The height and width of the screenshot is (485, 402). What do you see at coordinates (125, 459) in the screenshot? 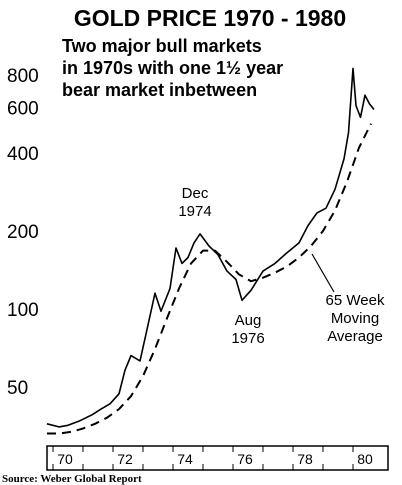
I see `x-tick-label: 72` at bounding box center [125, 459].